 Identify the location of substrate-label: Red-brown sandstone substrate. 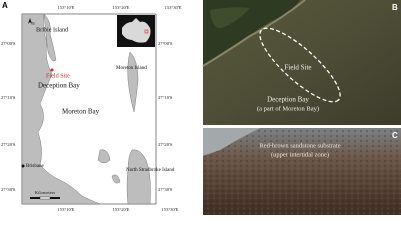
(299, 145).